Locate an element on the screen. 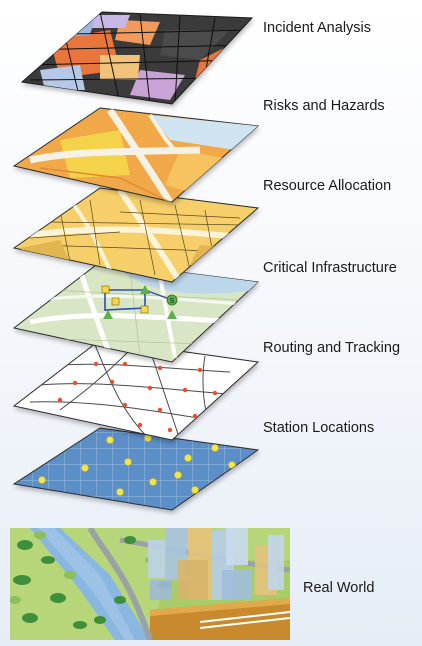  city-buildings is located at coordinates (216, 564).